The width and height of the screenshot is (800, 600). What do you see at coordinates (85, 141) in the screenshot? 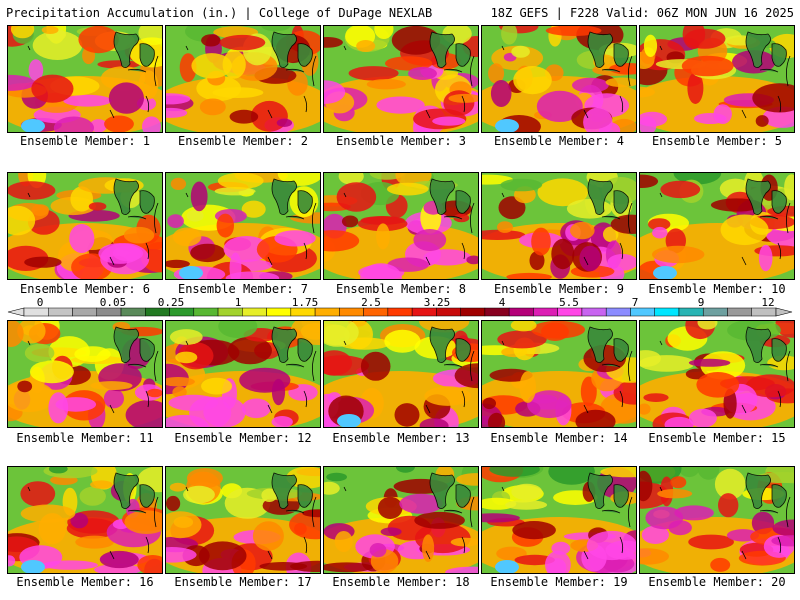
I see `ensemble-member-label: Ensemble Member: 1` at bounding box center [85, 141].